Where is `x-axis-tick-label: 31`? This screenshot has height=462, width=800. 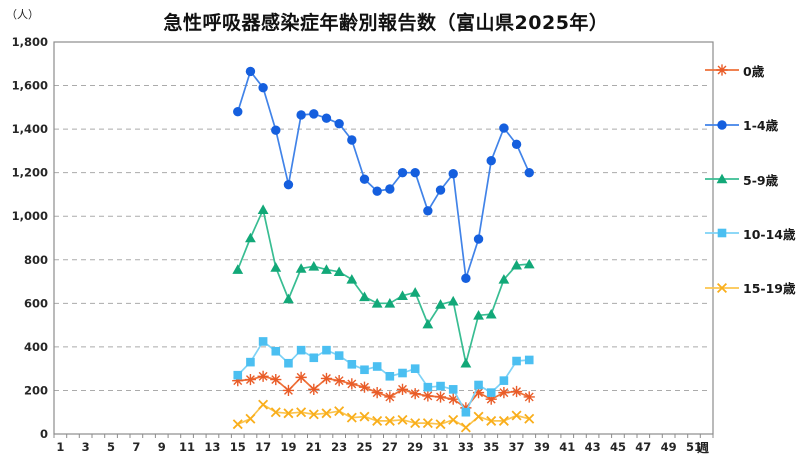 x-axis-tick-label: 31 is located at coordinates (441, 447).